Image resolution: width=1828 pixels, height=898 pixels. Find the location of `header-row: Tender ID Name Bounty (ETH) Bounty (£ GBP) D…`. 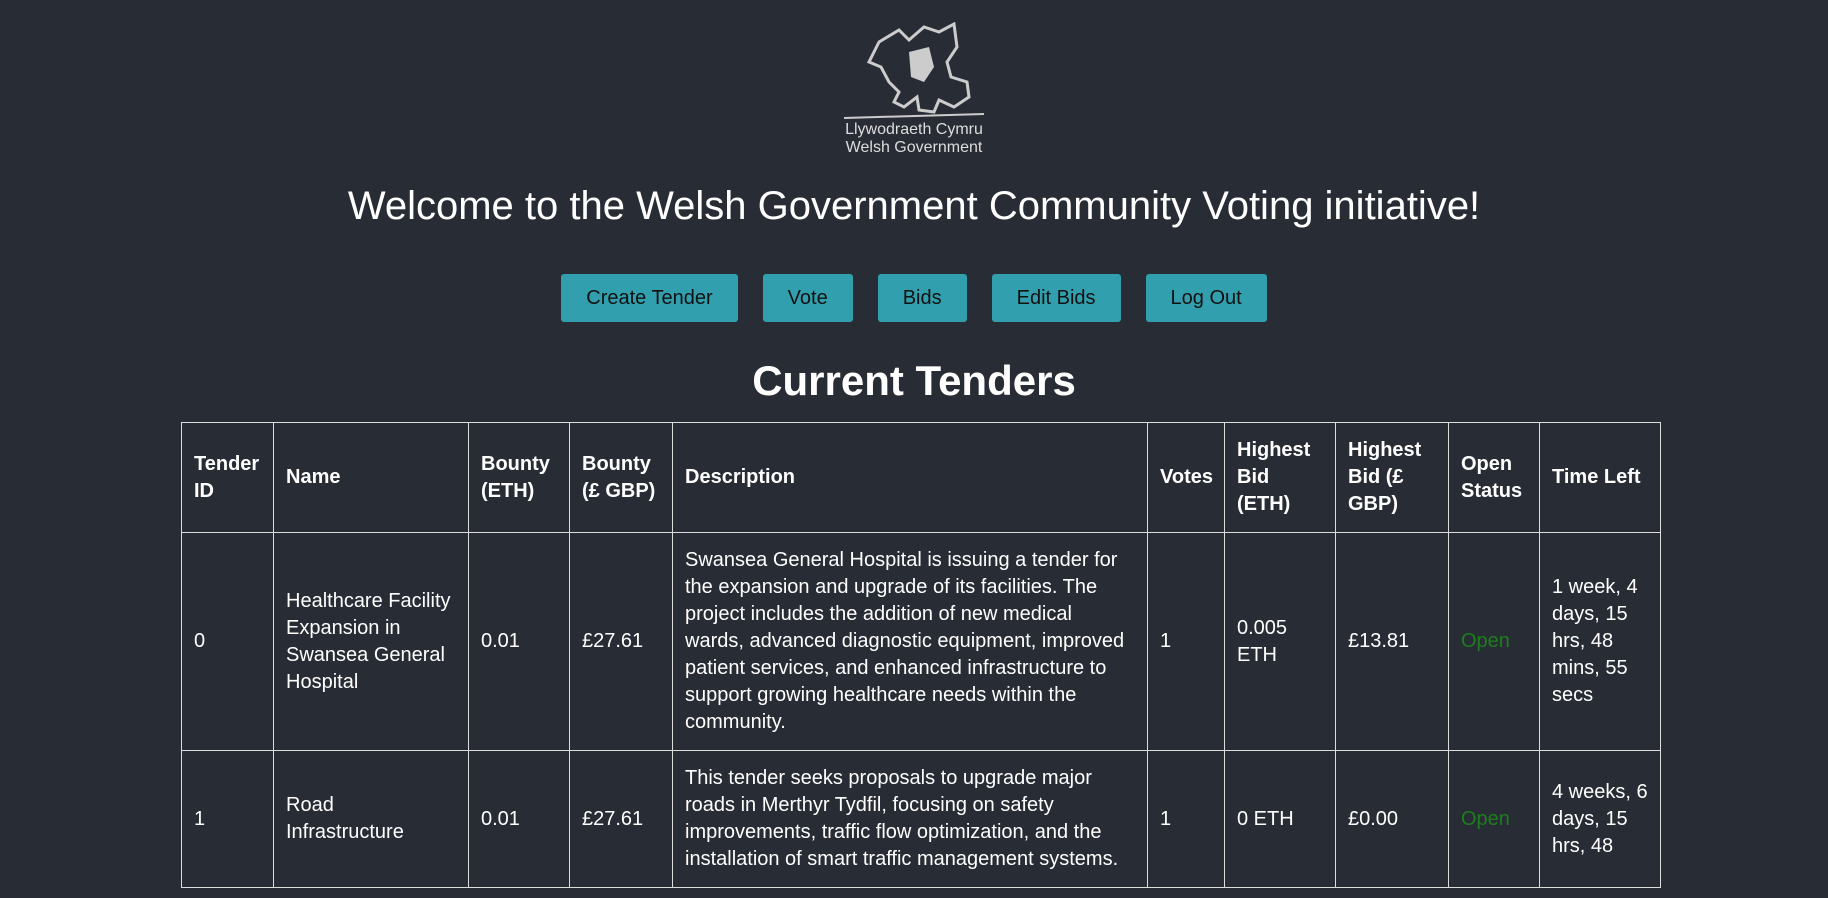

header-row: Tender ID Name Bounty (ETH) Bounty (£ GBP) D… is located at coordinates (921, 477).